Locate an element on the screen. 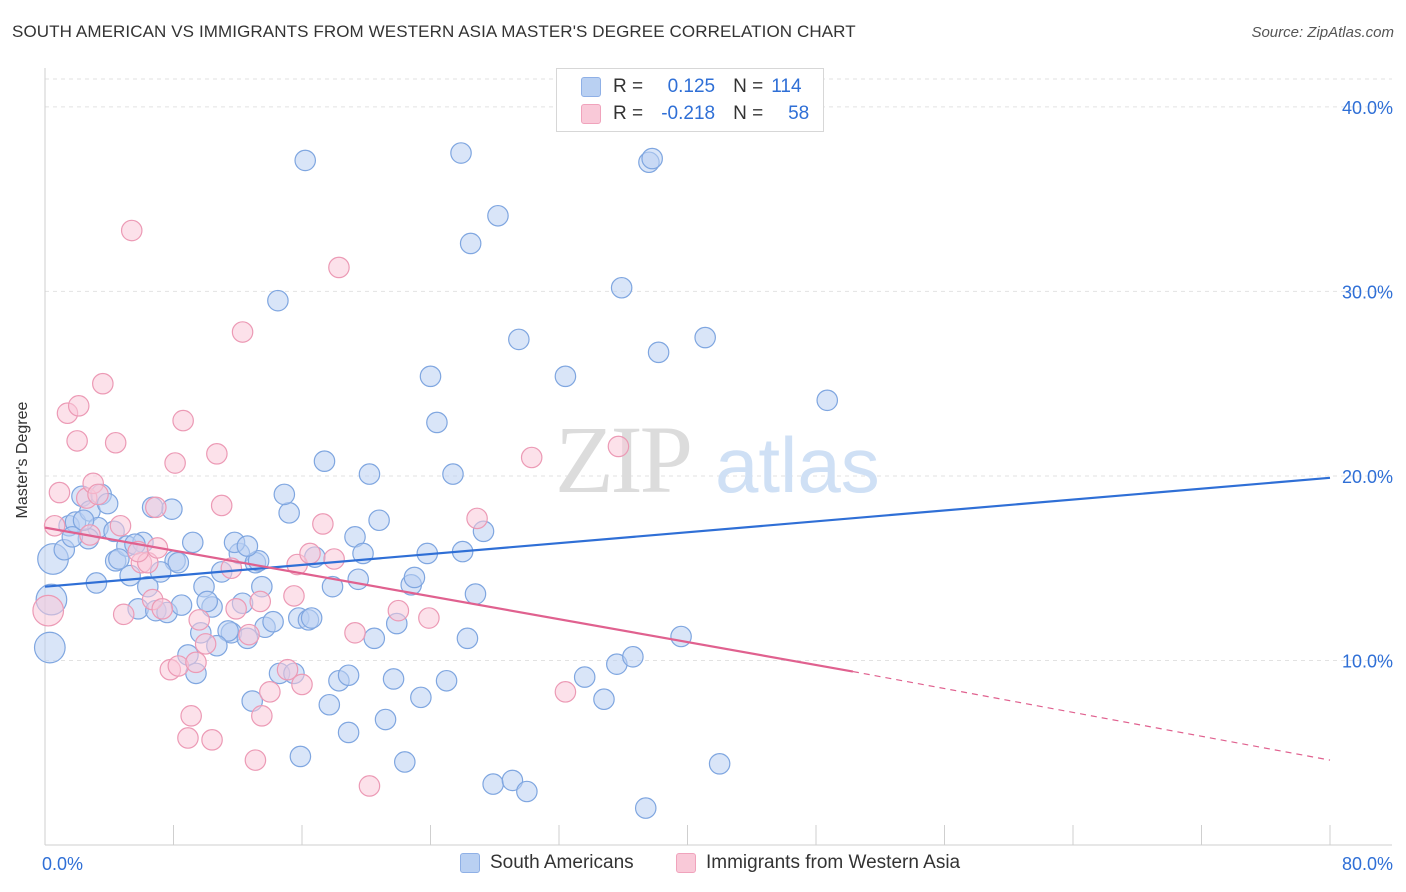 This screenshot has width=1406, height=892. legend-r-value: 0.125 is located at coordinates (691, 86).